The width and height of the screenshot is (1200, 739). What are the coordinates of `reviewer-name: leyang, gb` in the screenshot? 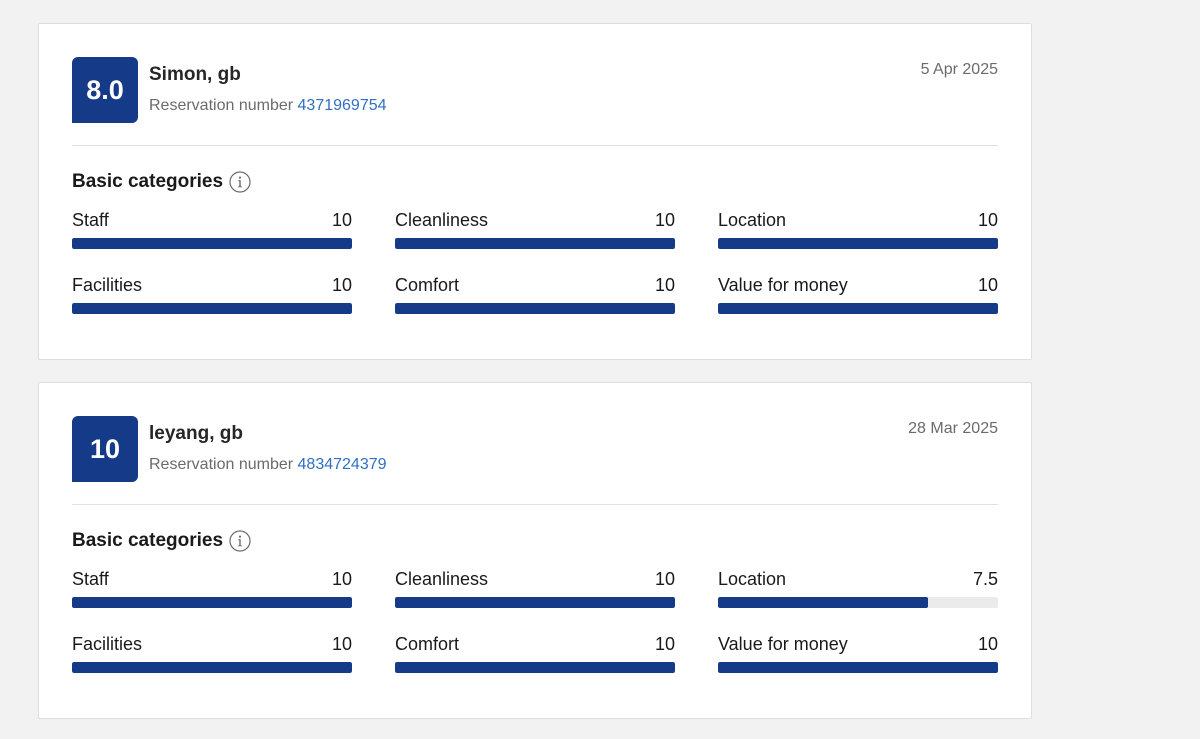 It's located at (196, 433).